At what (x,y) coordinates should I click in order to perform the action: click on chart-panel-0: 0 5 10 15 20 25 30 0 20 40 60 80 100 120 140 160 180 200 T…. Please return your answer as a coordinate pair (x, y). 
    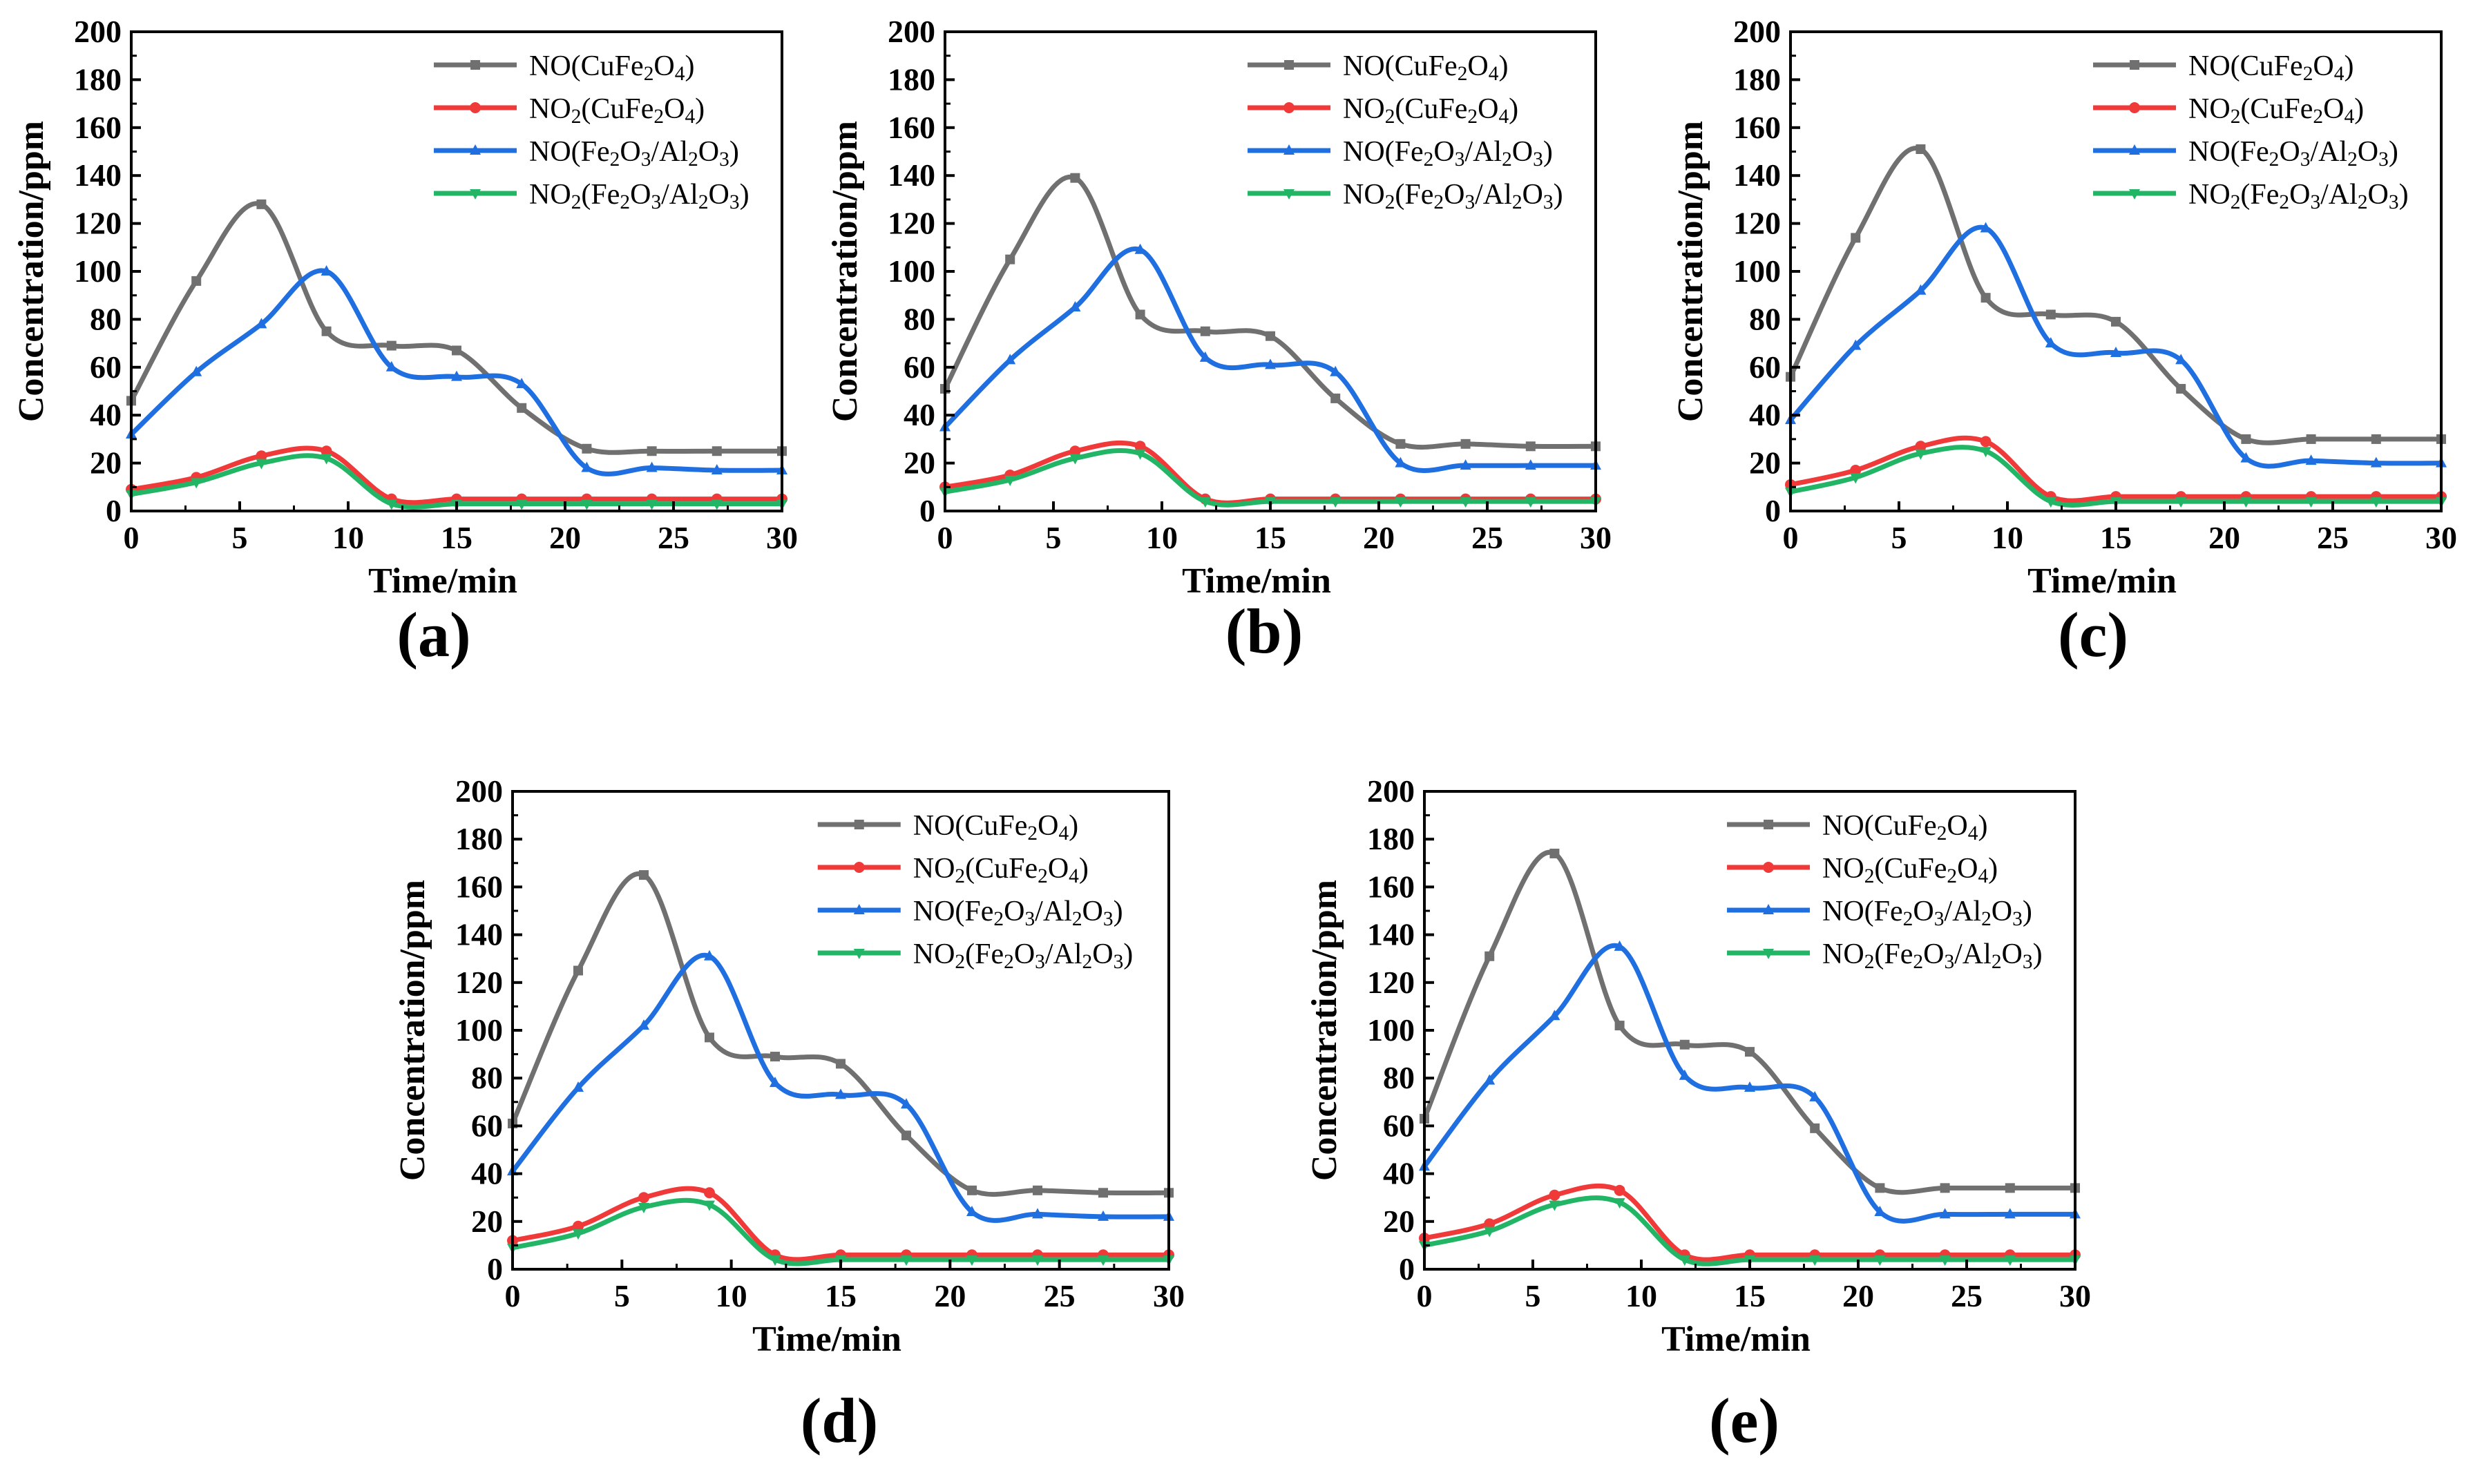
    Looking at the image, I should click on (405, 342).